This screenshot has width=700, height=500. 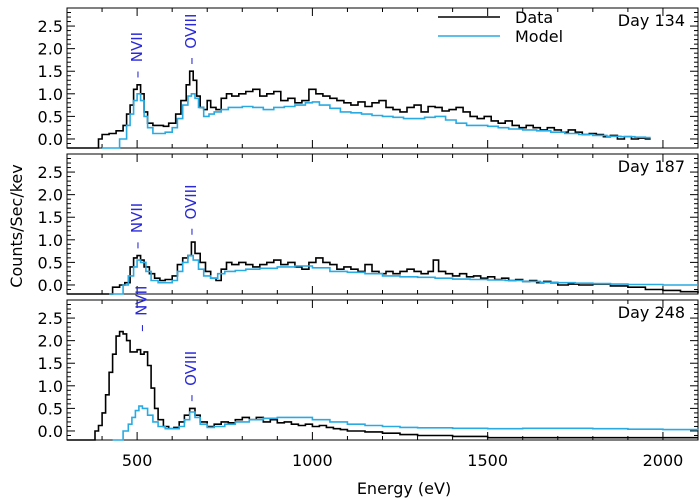 I want to click on day-label: Day 248, so click(x=651, y=312).